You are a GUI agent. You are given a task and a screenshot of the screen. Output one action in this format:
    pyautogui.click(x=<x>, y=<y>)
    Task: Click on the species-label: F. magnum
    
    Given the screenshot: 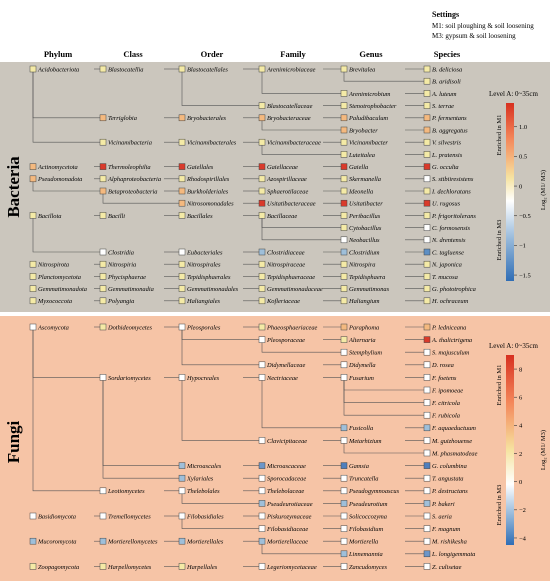 What is the action you would take?
    pyautogui.click(x=446, y=529)
    